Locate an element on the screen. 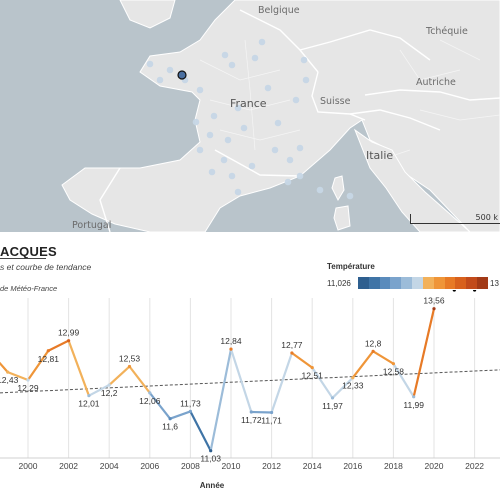  x-tick-label: 2002 is located at coordinates (68, 466).